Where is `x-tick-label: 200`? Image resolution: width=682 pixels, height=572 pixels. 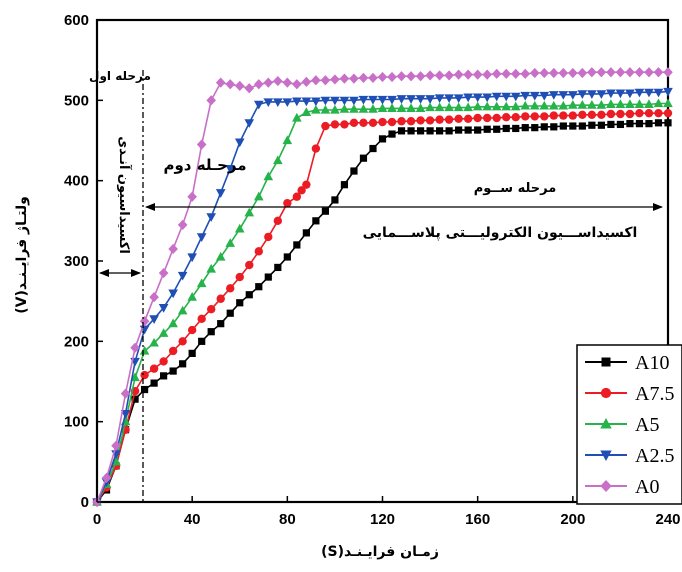
x-tick-label: 200 is located at coordinates (572, 519).